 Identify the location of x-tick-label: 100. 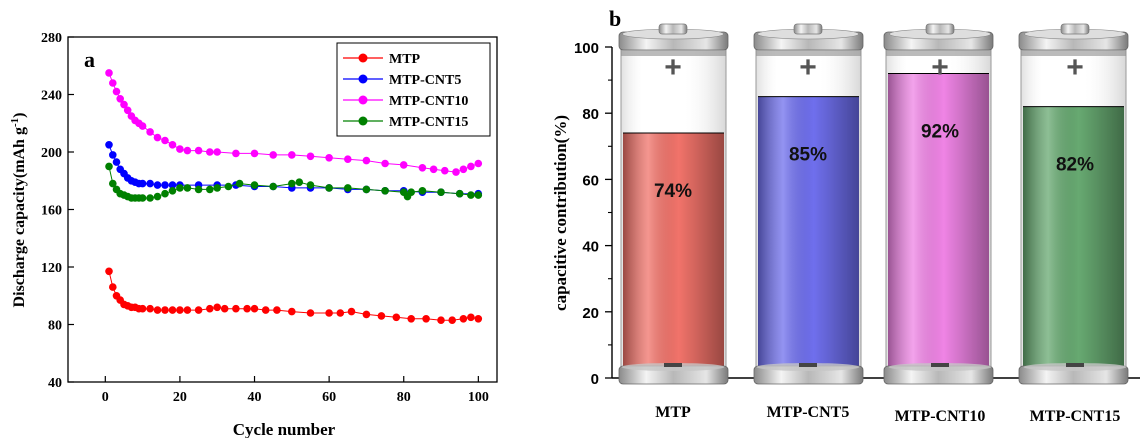
(478, 397).